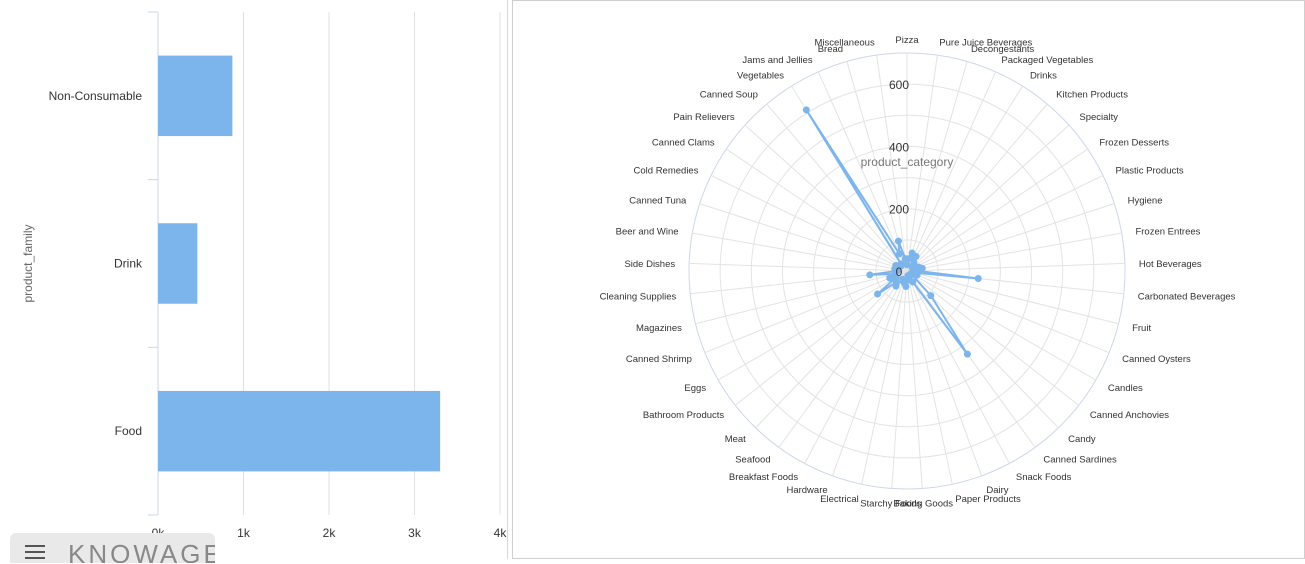  Describe the element at coordinates (141, 551) in the screenshot. I see `brand-logo: KNOWAGE` at that location.